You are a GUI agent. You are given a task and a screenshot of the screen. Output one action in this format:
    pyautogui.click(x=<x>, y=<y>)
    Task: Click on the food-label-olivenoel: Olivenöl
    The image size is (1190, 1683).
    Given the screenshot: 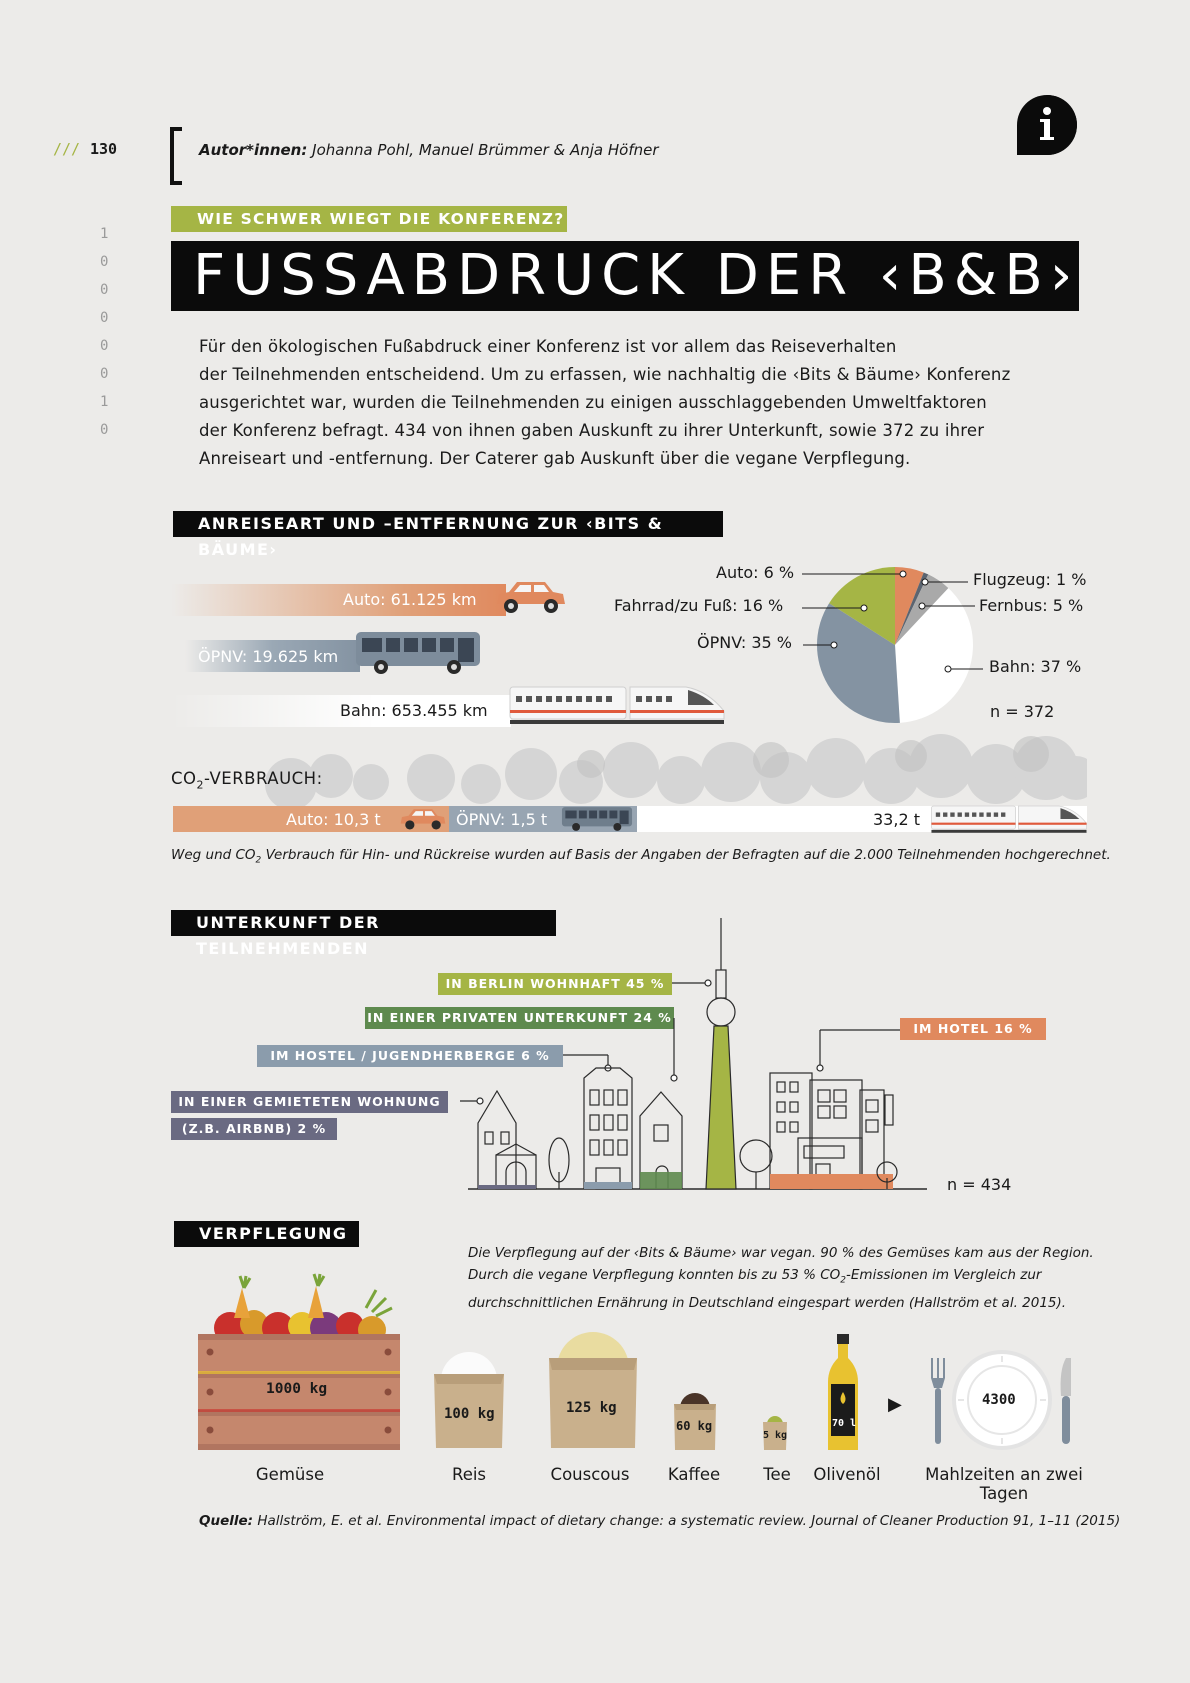 What is the action you would take?
    pyautogui.click(x=847, y=1474)
    